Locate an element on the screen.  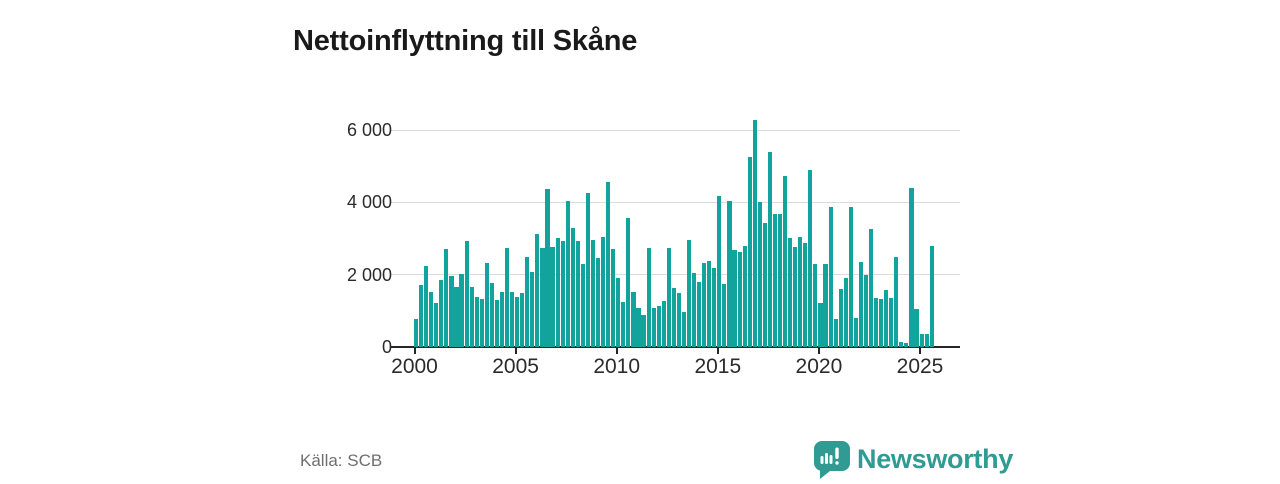
bar-2008-q2 is located at coordinates (582, 305).